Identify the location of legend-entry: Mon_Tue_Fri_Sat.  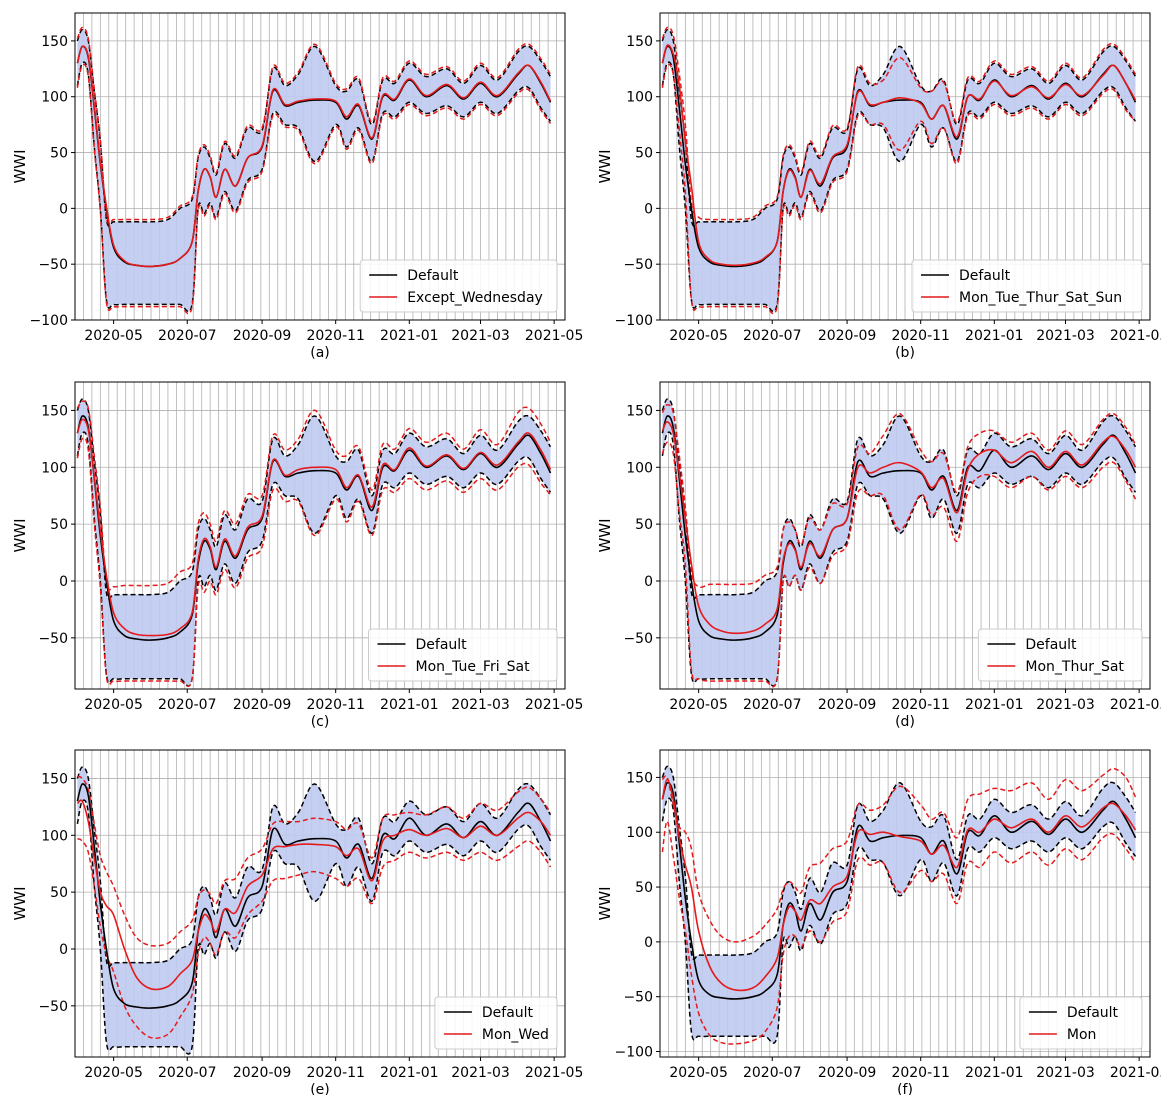
(473, 667).